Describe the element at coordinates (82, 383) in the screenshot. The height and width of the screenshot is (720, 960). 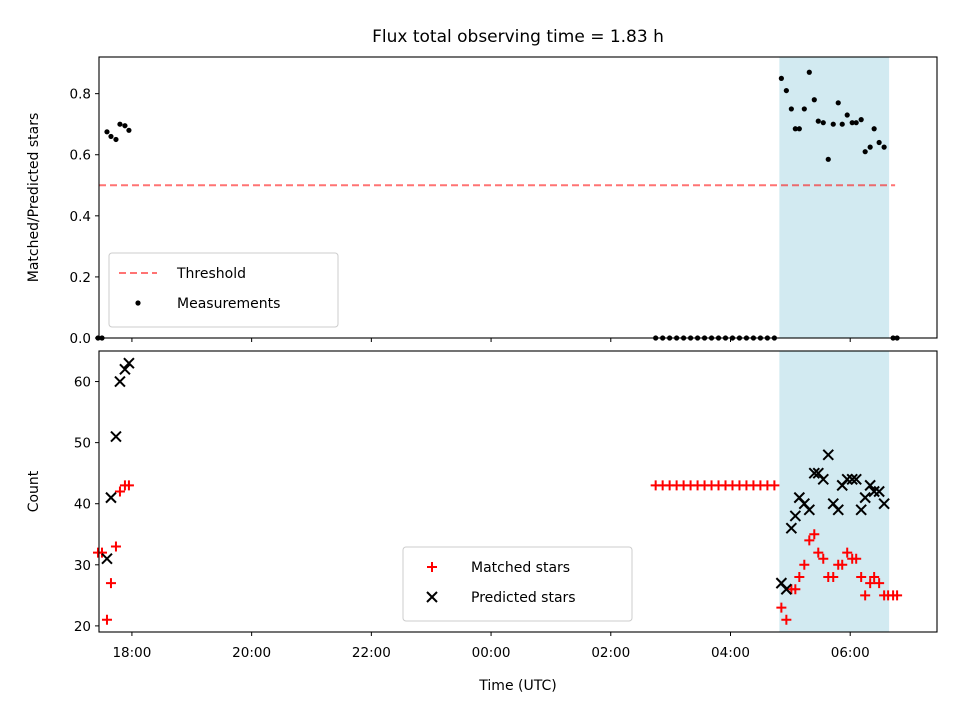
I see `y-tick-label: 60` at that location.